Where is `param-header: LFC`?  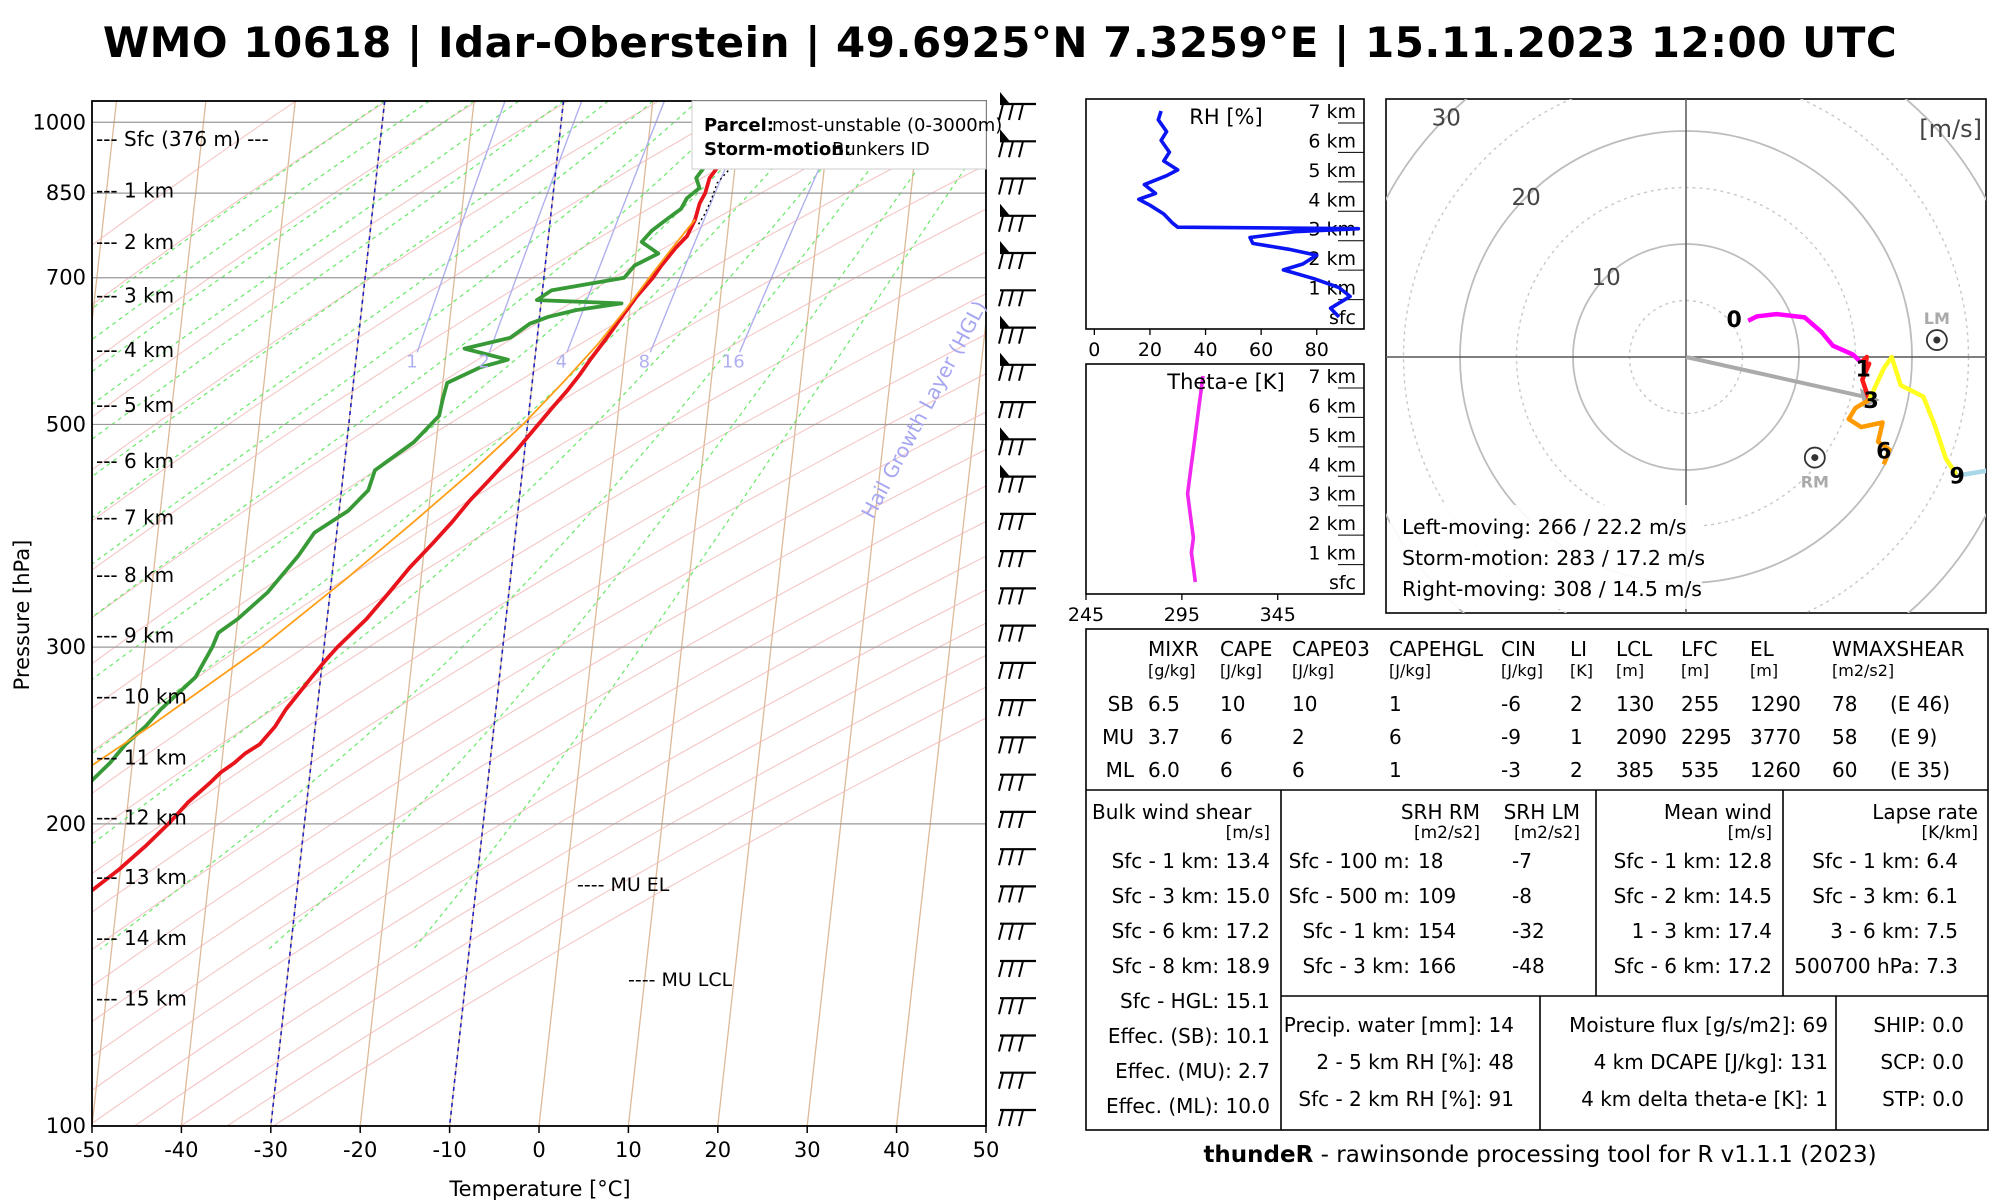 param-header: LFC is located at coordinates (1699, 649).